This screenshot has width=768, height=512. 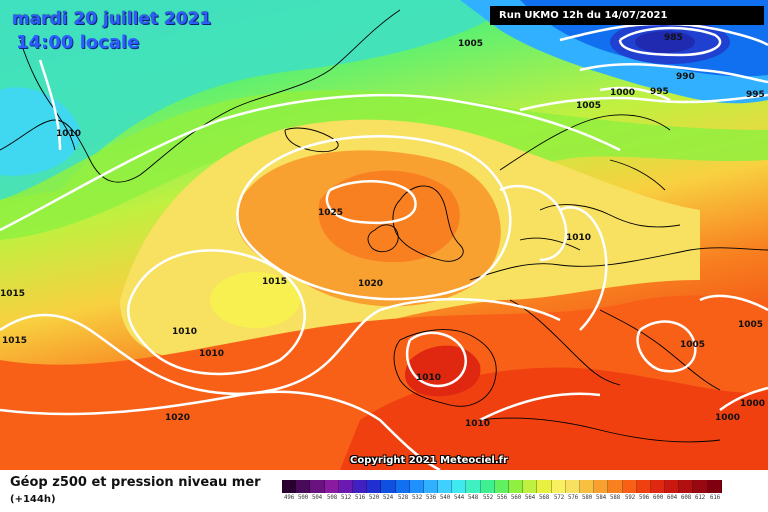 I want to click on scale-label: 532, so click(x=416, y=497).